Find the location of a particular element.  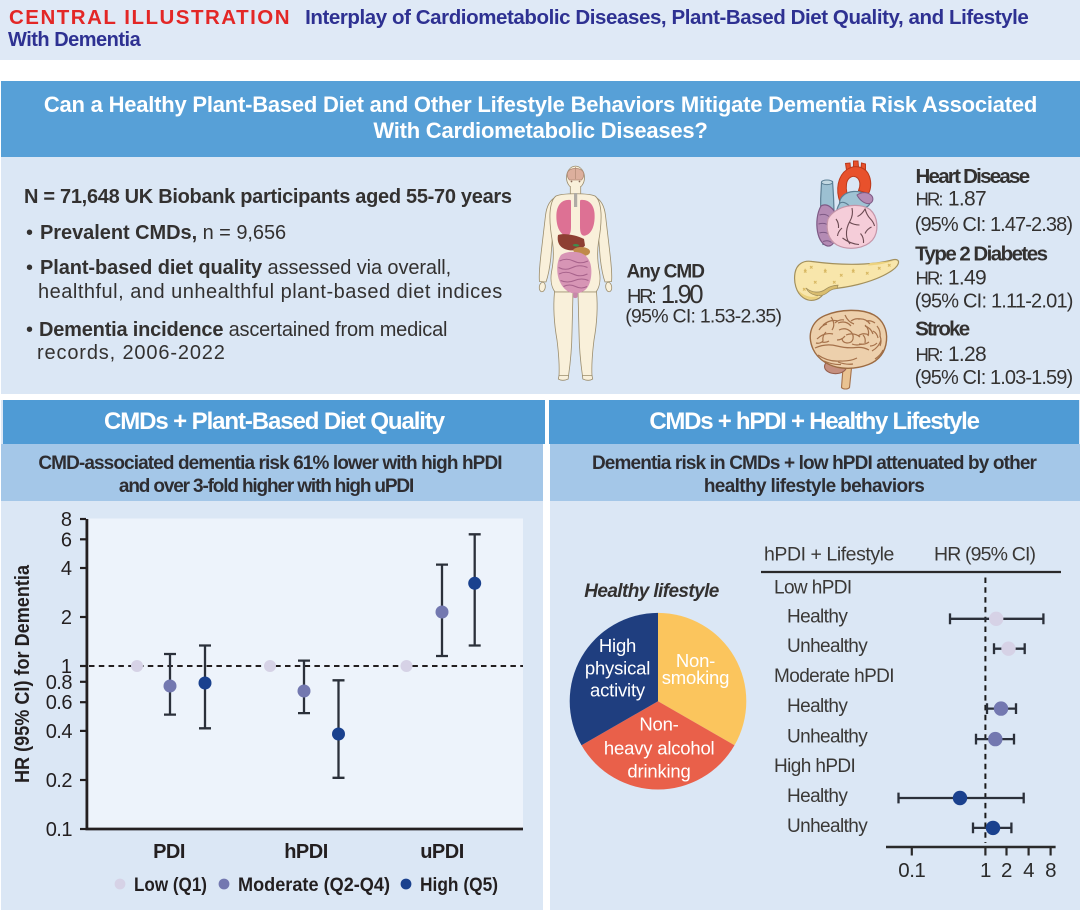

svg-text: hPDI + Lifestyle is located at coordinates (829, 555).